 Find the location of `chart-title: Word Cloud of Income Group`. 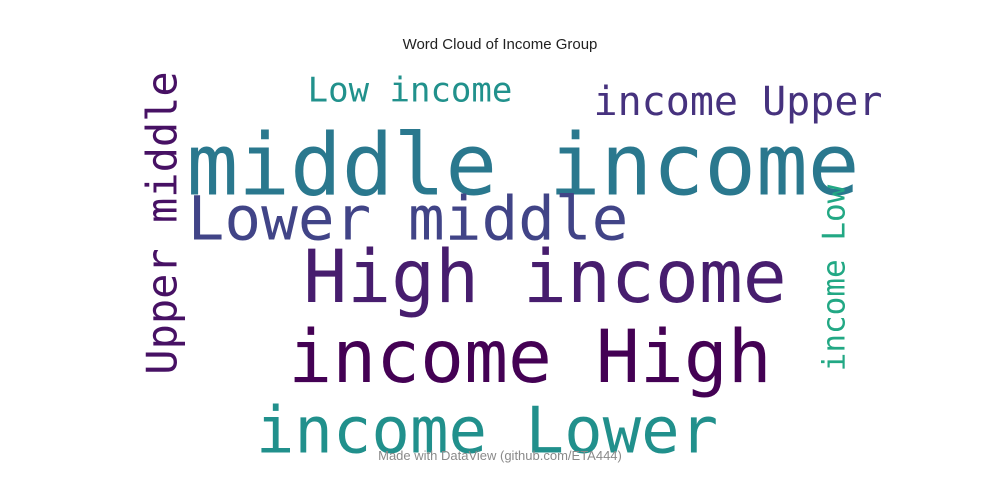

chart-title: Word Cloud of Income Group is located at coordinates (500, 44).